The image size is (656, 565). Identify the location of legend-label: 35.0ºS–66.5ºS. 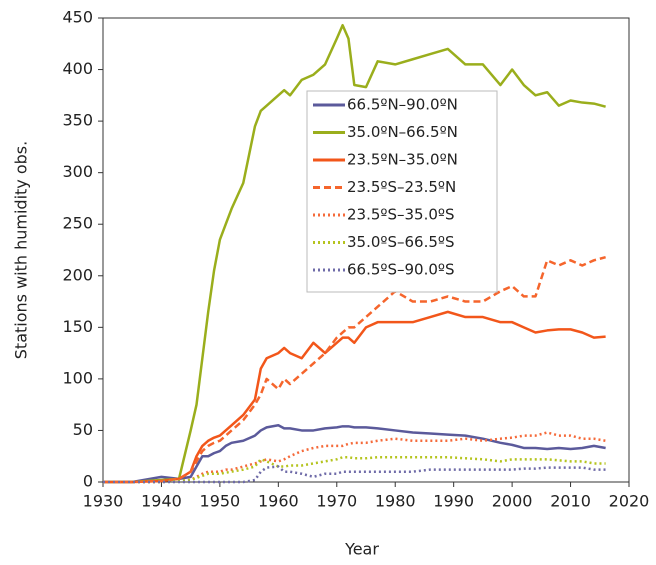
(400, 242).